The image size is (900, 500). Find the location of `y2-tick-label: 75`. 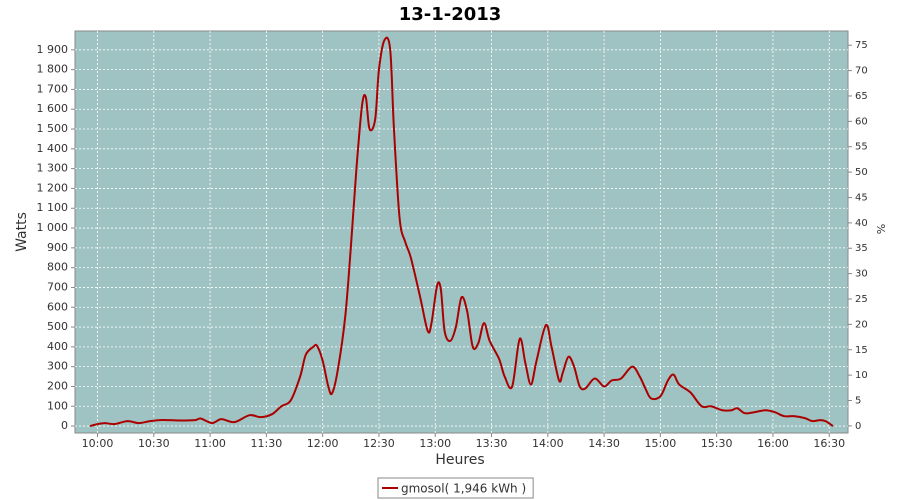

y2-tick-label: 75 is located at coordinates (861, 45).